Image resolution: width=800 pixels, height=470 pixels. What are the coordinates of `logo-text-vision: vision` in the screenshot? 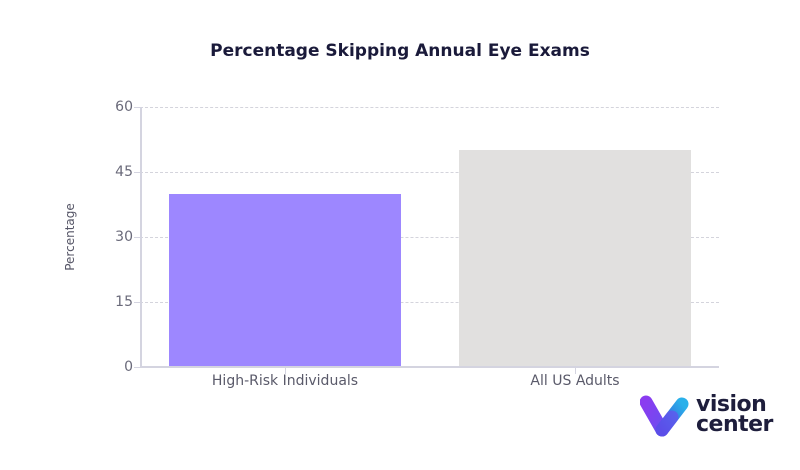 It's located at (731, 404).